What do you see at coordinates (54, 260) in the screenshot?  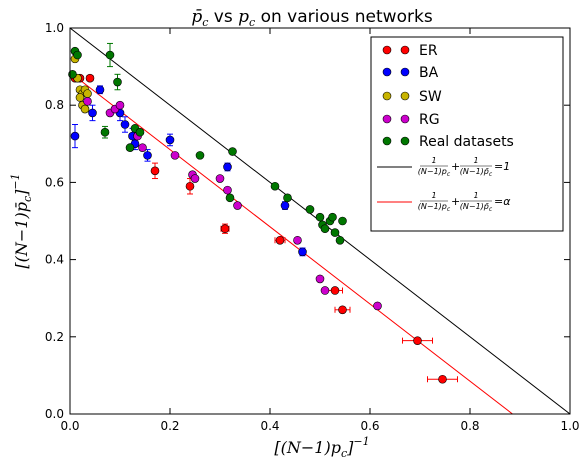 I see `y-tick-label: 0.4` at bounding box center [54, 260].